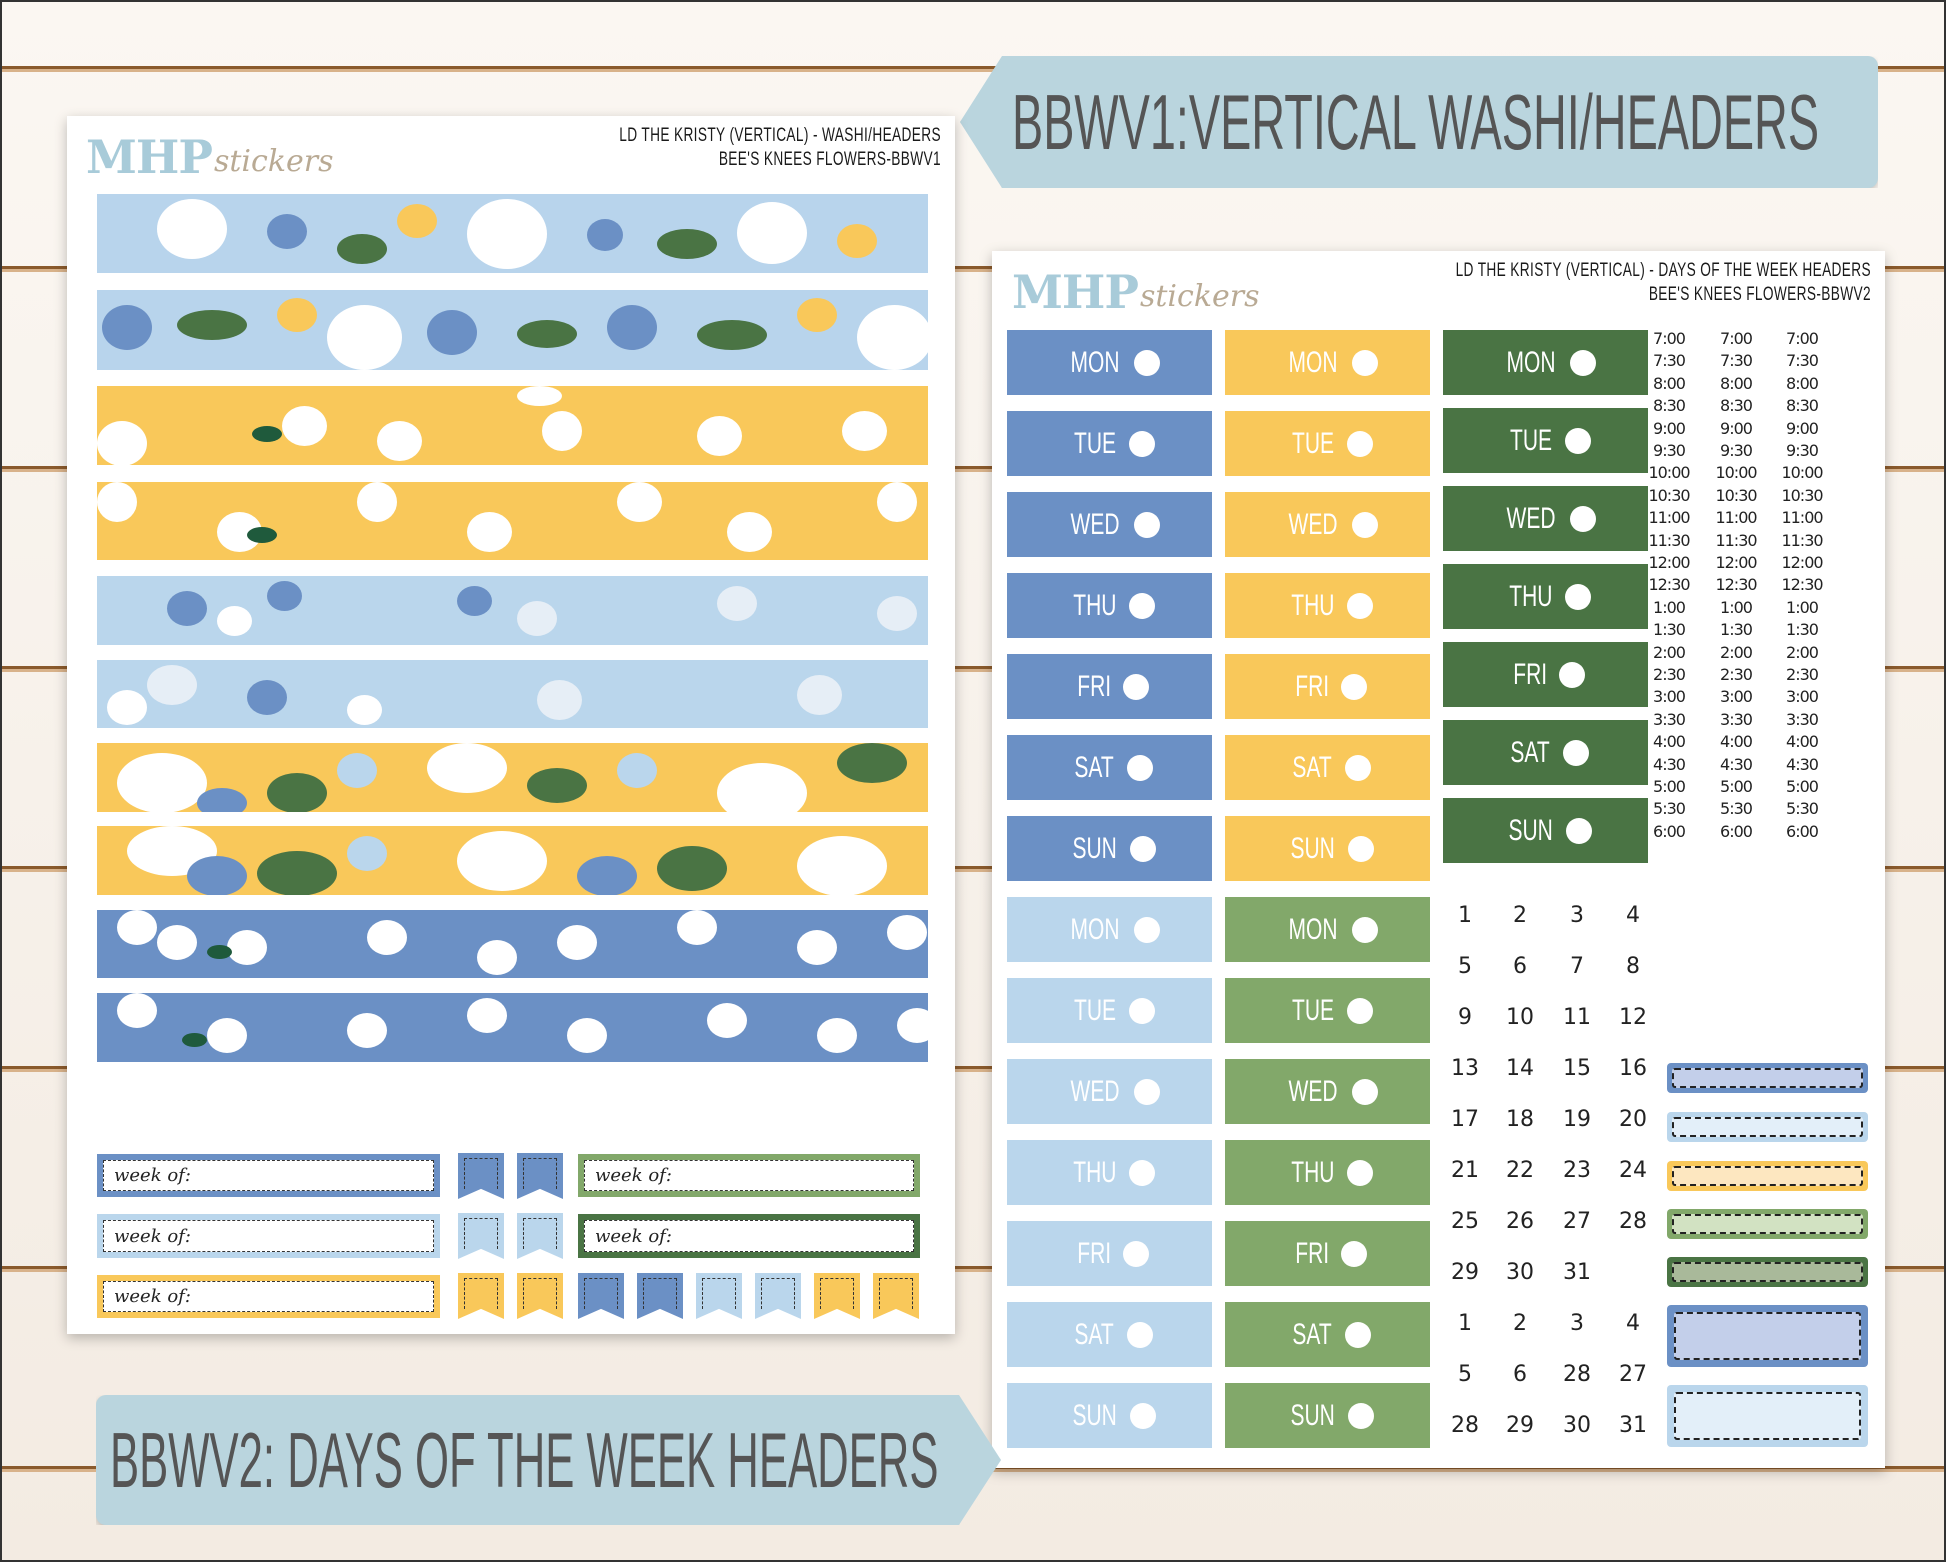 Image resolution: width=1946 pixels, height=1562 pixels. I want to click on date-number-sticker: 8, so click(1633, 966).